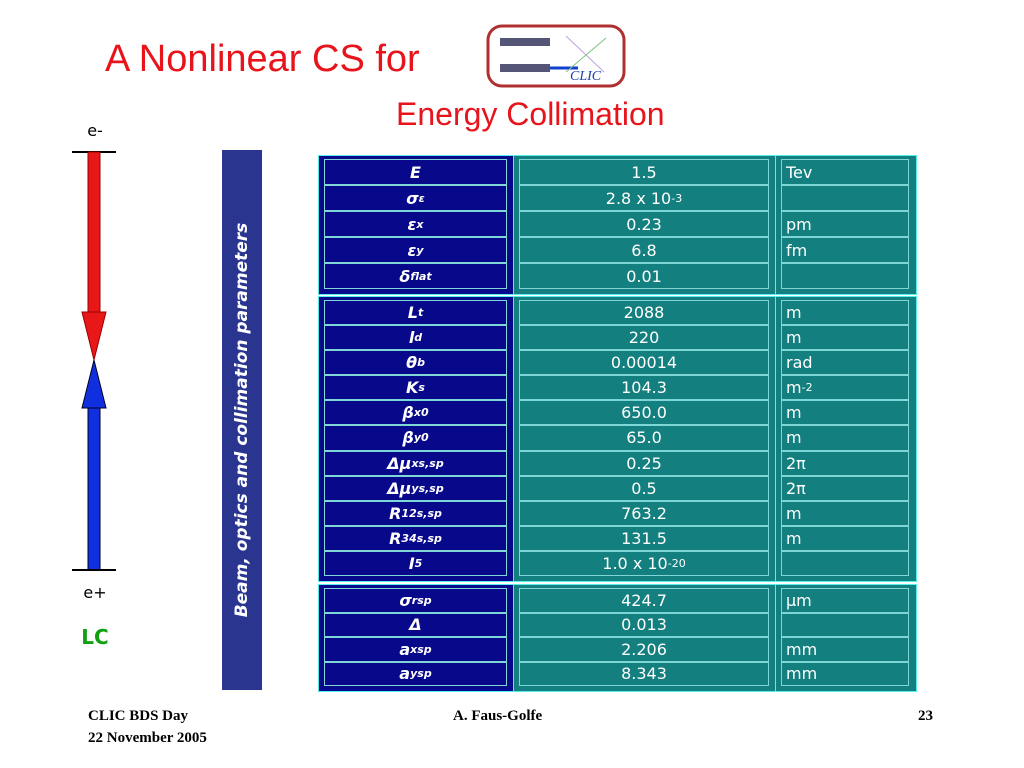  Describe the element at coordinates (644, 673) in the screenshot. I see `value-cell: 8.343` at that location.